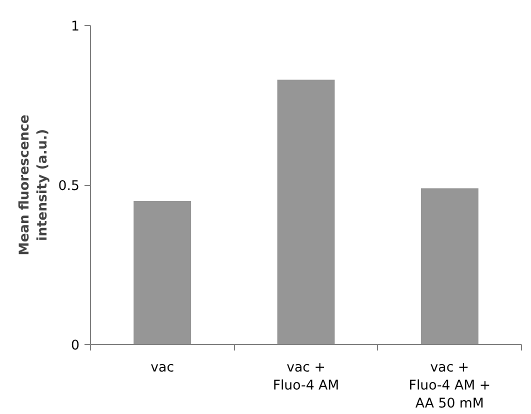 The width and height of the screenshot is (531, 414). Describe the element at coordinates (306, 377) in the screenshot. I see `x-tick-label: vac + Fluo-4 AM` at that location.